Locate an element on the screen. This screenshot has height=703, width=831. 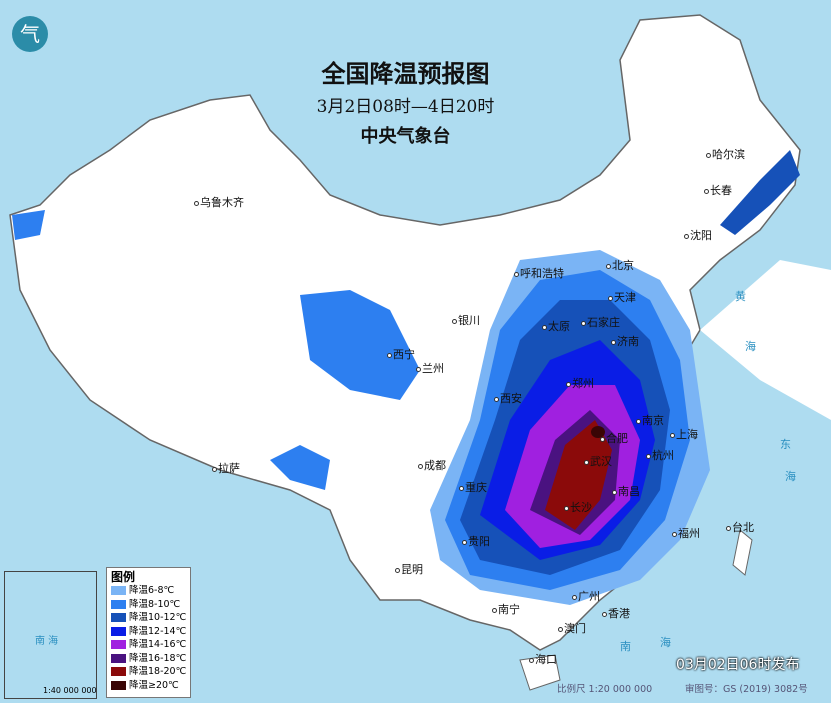
city-label: 郑州 is located at coordinates (580, 383).